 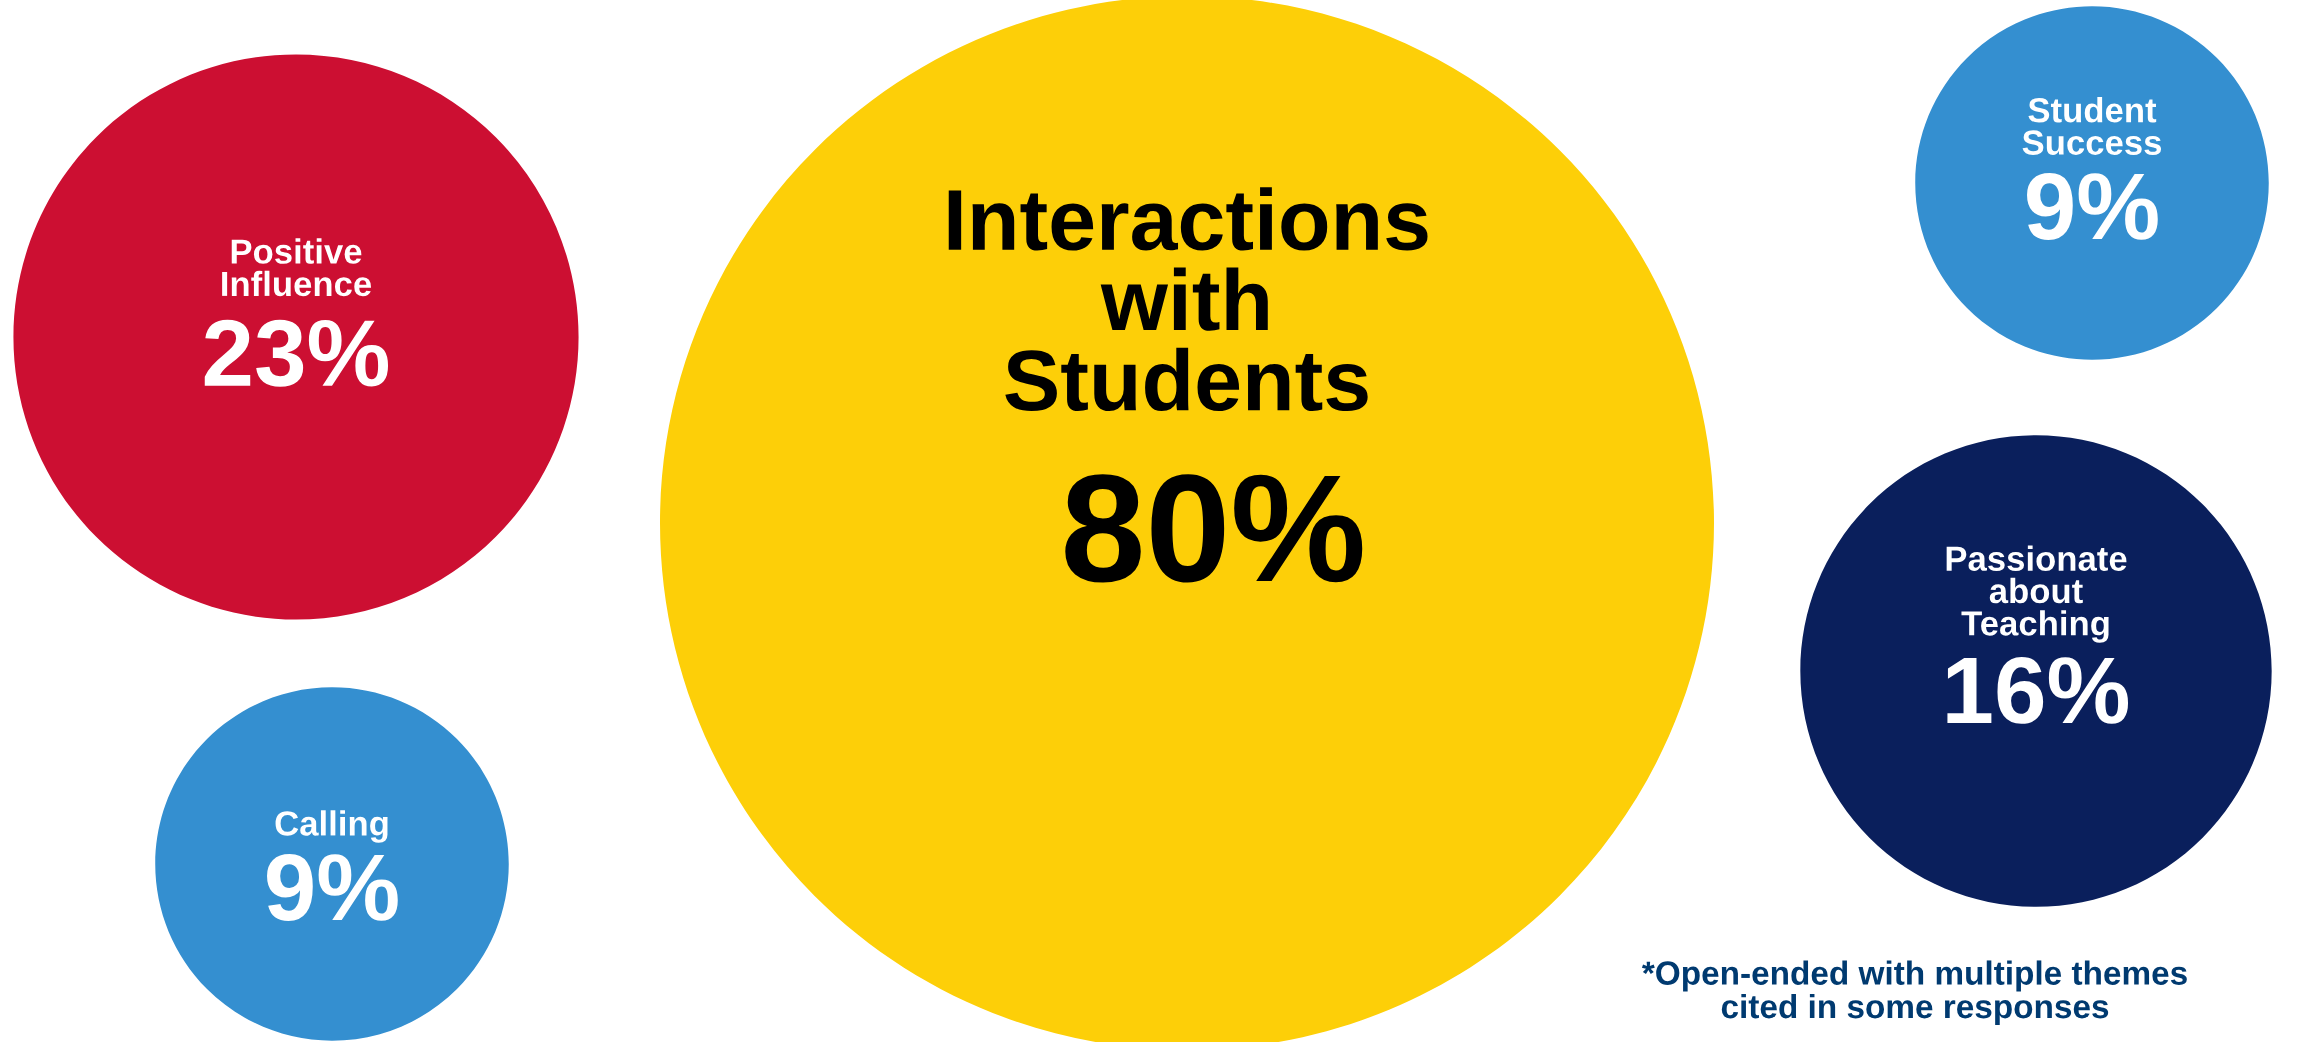 What do you see at coordinates (2038, 690) in the screenshot?
I see `data-label: 16%` at bounding box center [2038, 690].